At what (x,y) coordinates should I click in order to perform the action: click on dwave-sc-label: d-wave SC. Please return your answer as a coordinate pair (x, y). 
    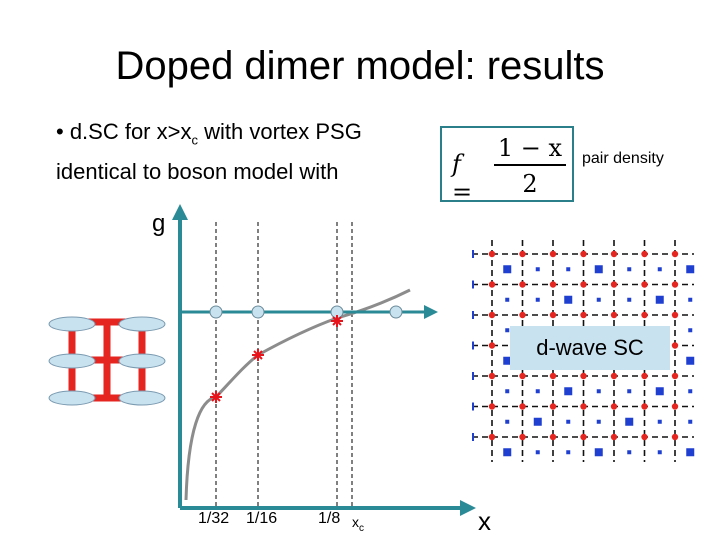
    Looking at the image, I should click on (590, 348).